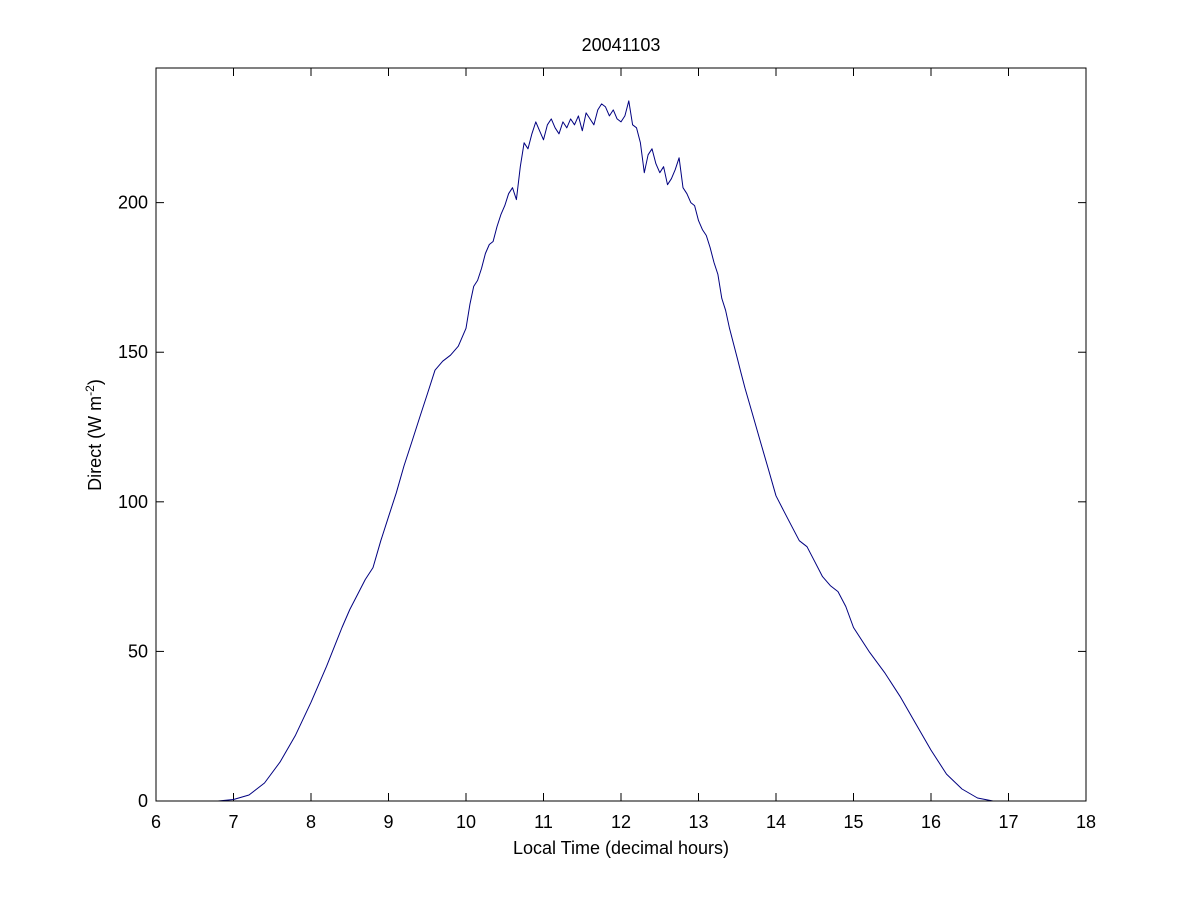 The width and height of the screenshot is (1200, 900). Describe the element at coordinates (133, 502) in the screenshot. I see `y-tick-label: 100` at that location.